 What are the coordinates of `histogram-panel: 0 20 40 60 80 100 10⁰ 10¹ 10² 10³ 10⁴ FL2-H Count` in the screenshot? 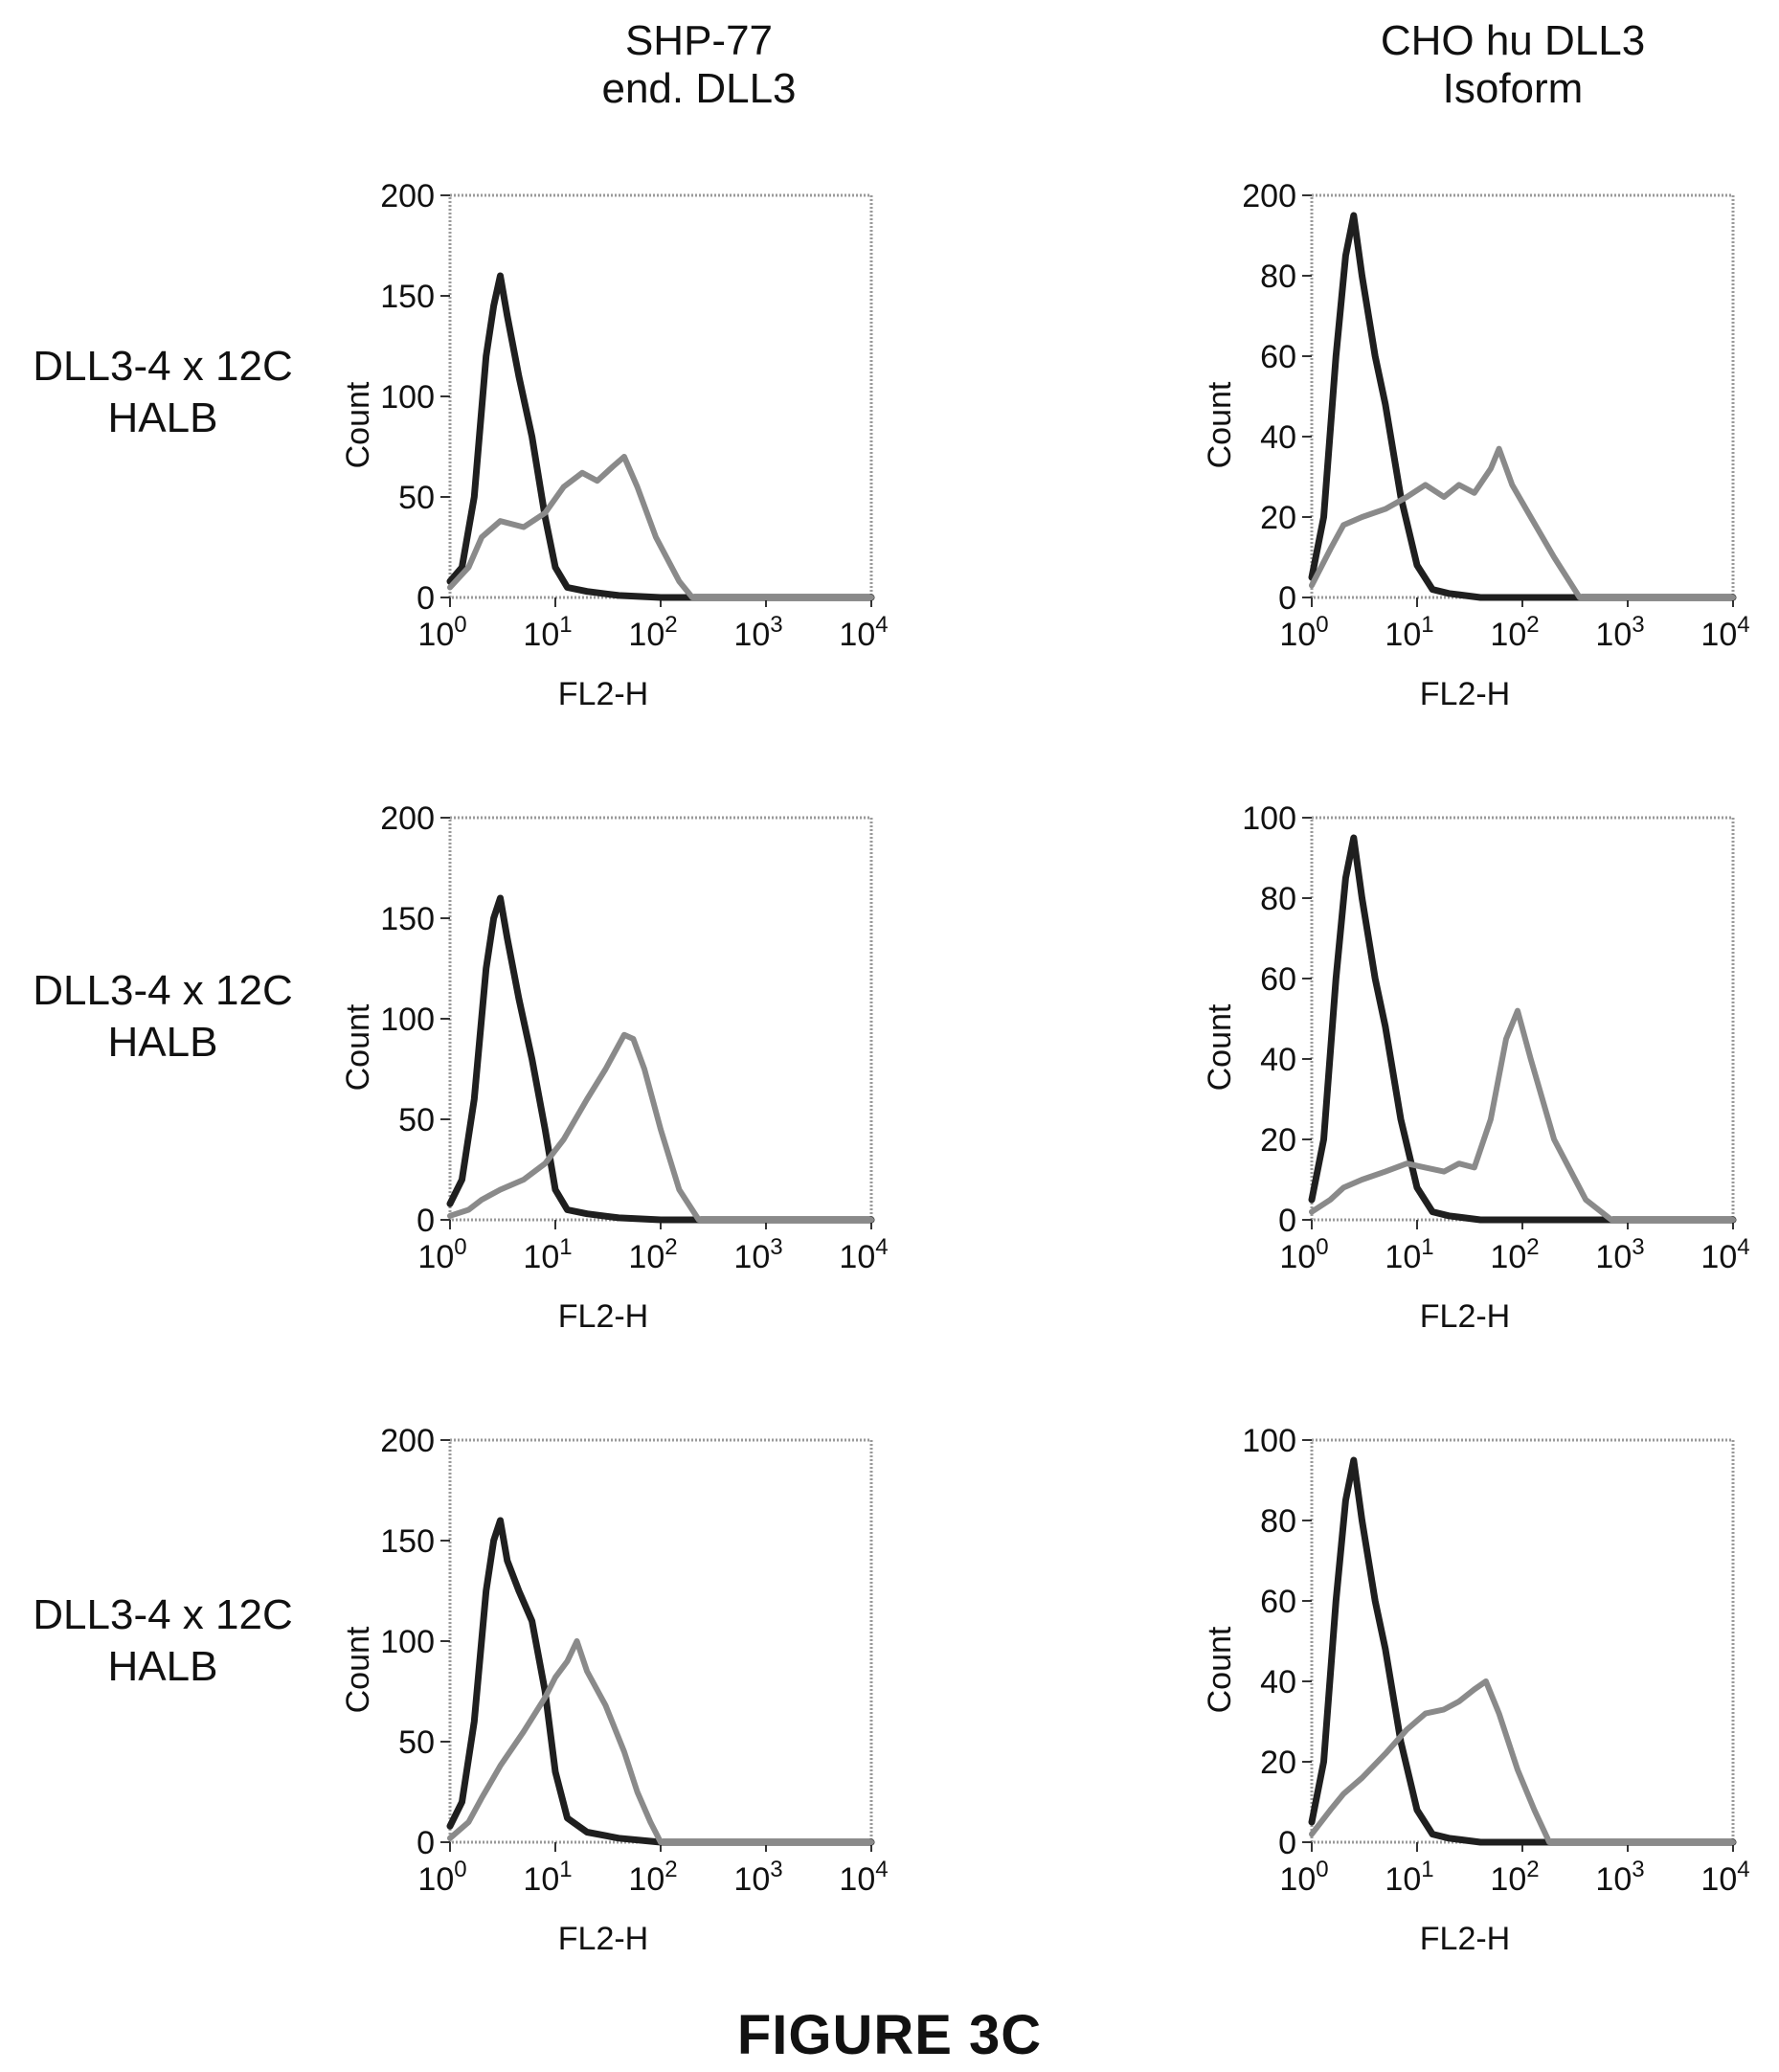 It's located at (1476, 1068).